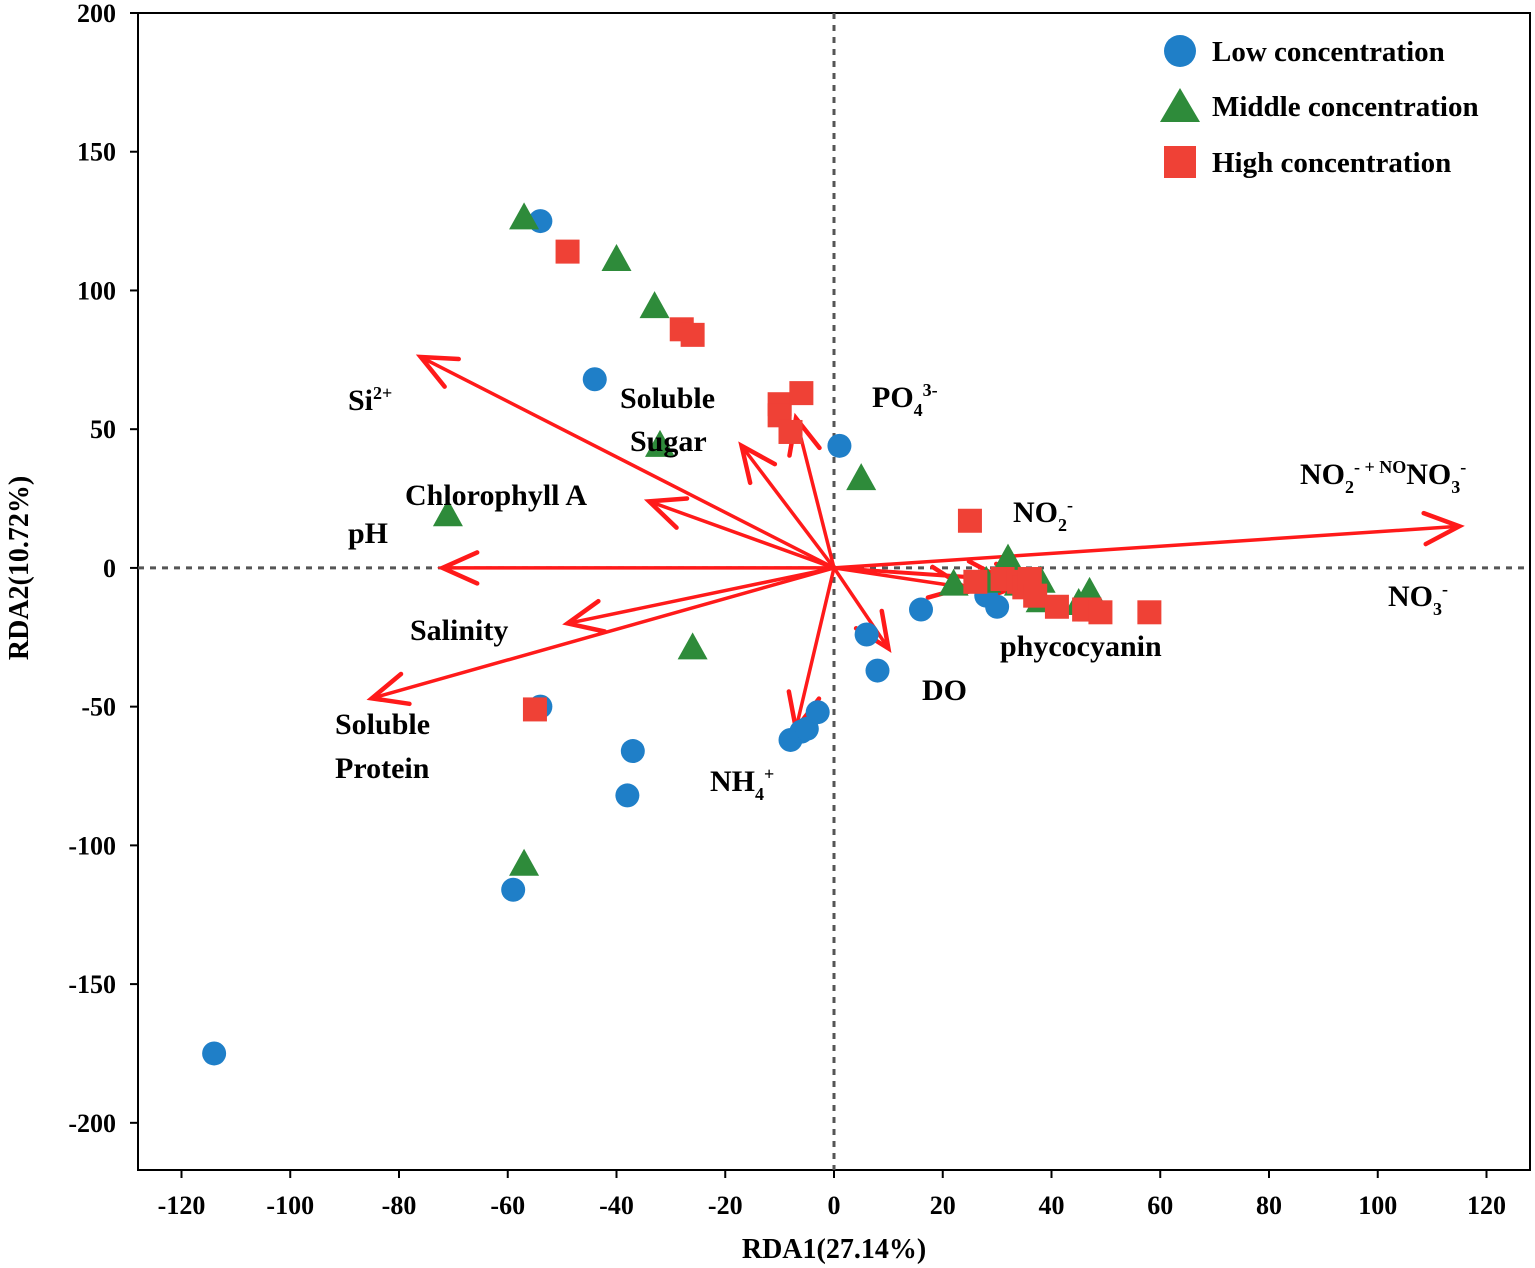 The image size is (1535, 1268). Describe the element at coordinates (1180, 51) in the screenshot. I see `legend-marker-low` at that location.